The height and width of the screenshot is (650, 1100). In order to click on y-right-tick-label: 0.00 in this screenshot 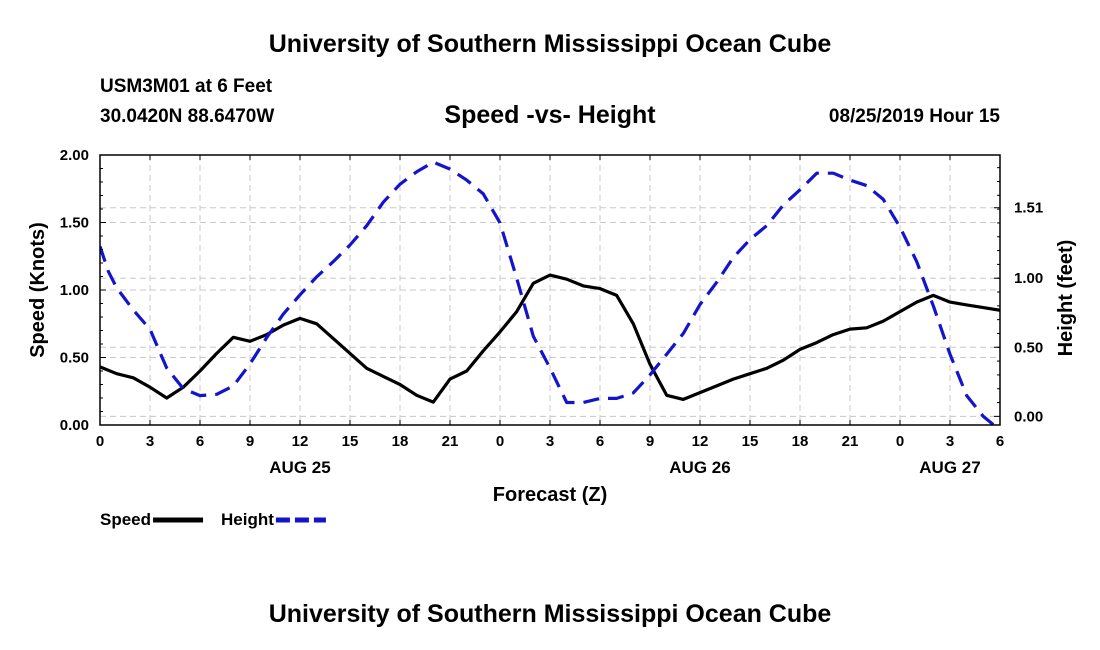, I will do `click(1028, 416)`.